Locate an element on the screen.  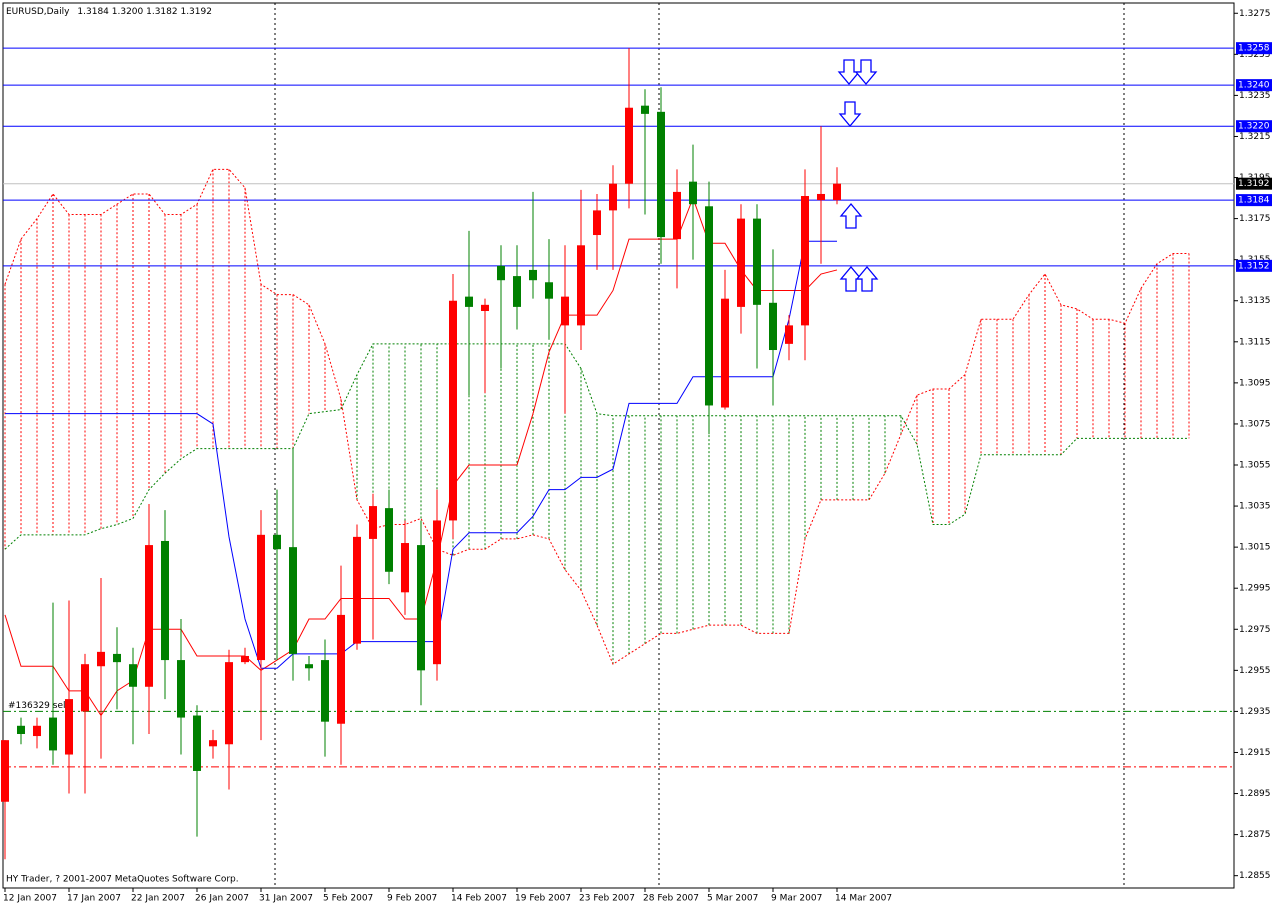
y-tick-label: 1.3275 is located at coordinates (1255, 14).